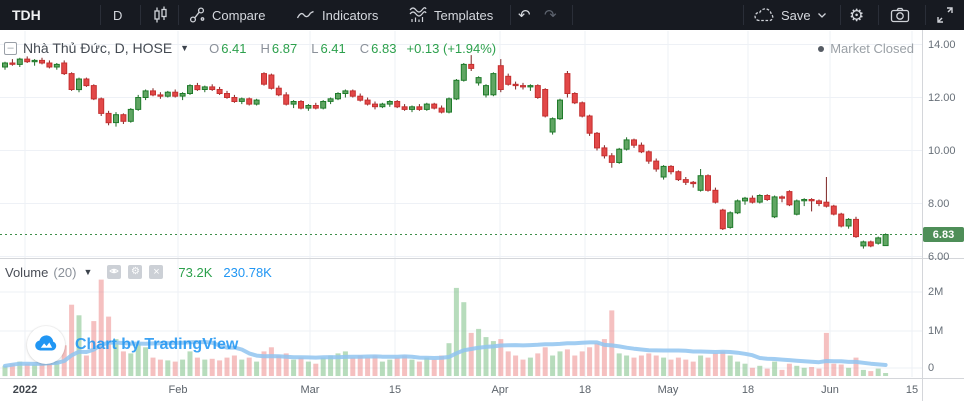 Image resolution: width=964 pixels, height=401 pixels. Describe the element at coordinates (117, 15) in the screenshot. I see `interval-button: D` at that location.